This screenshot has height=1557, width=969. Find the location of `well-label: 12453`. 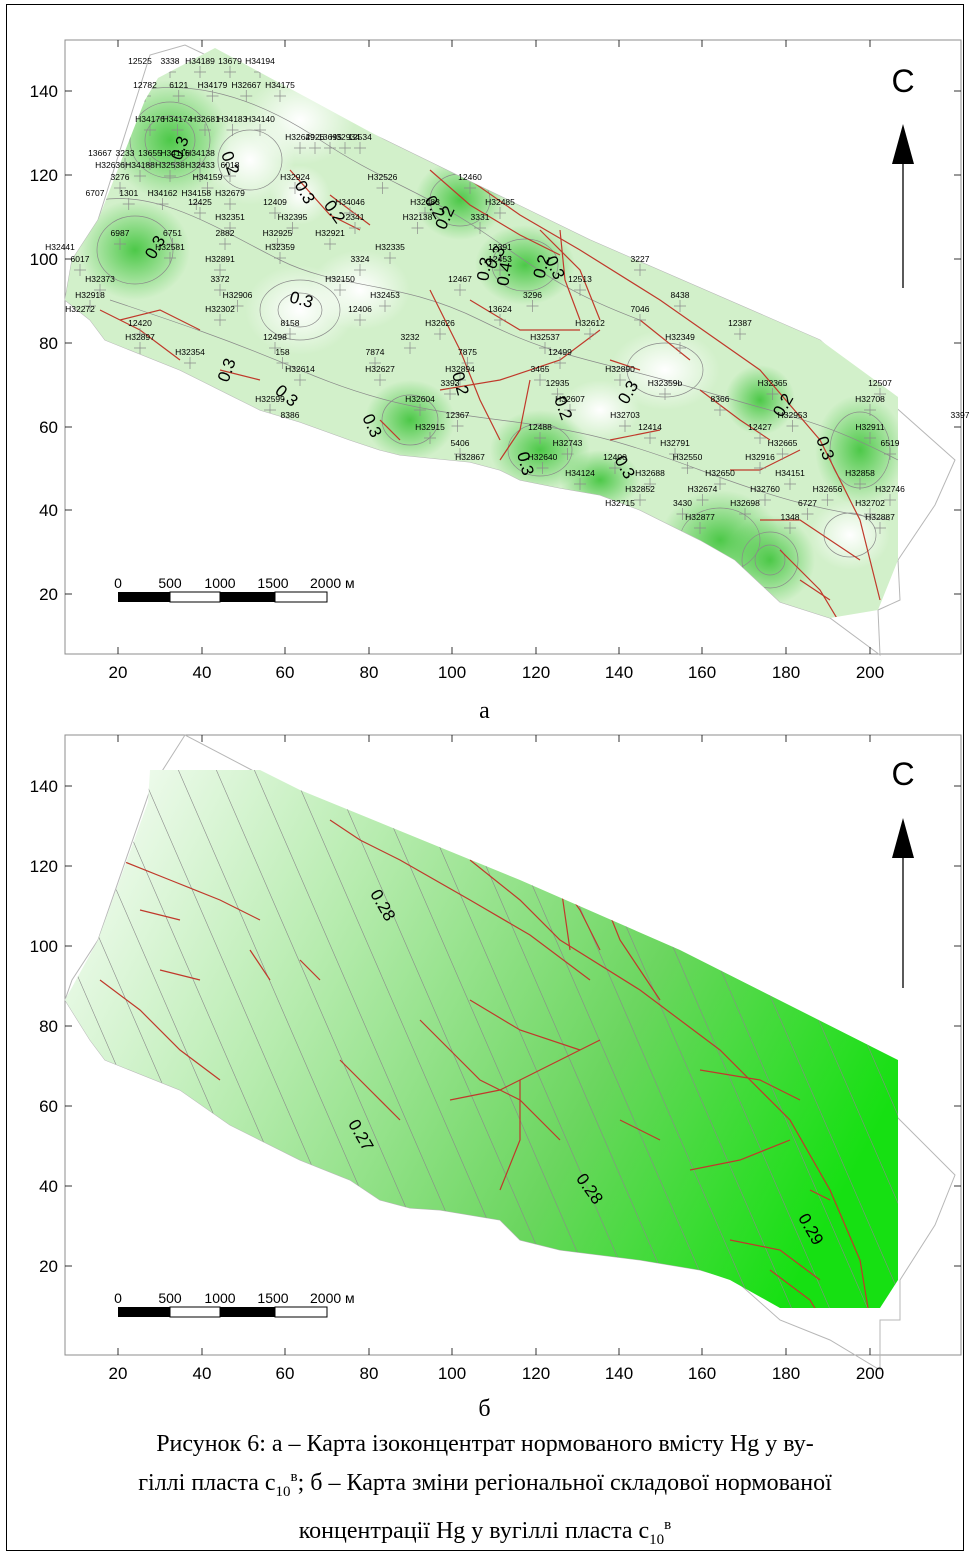

well-label: 12453 is located at coordinates (500, 259).